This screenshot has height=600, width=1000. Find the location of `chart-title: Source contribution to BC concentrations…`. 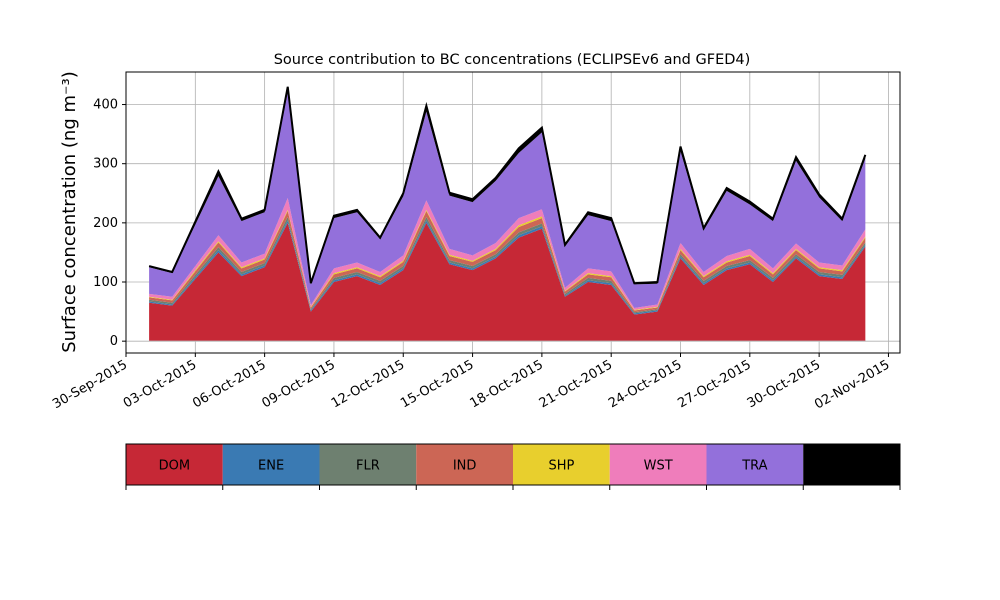

chart-title: Source contribution to BC concentrations… is located at coordinates (512, 60).